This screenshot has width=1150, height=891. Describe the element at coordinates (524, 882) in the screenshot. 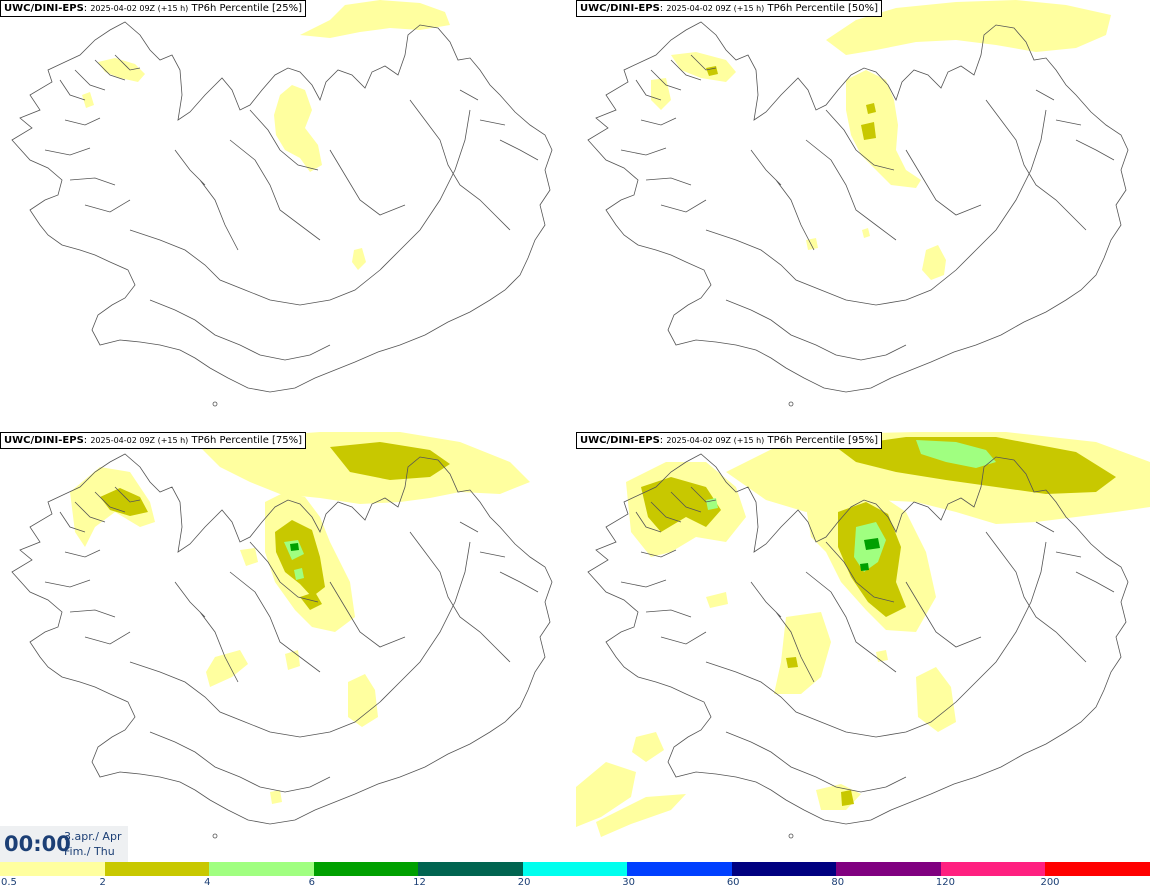

I see `colorbar-tick-label: 20` at that location.